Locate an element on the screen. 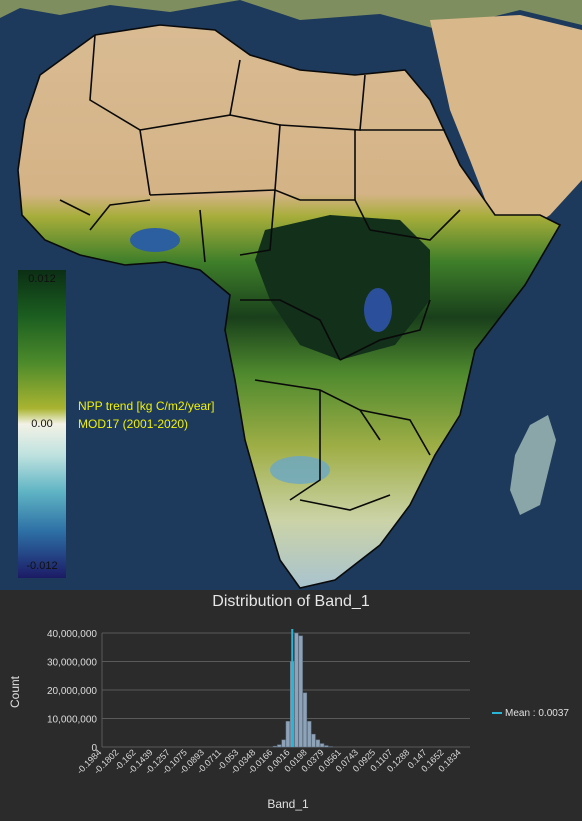 This screenshot has width=582, height=821. y-tick-label: 30,000,000 is located at coordinates (72, 663).